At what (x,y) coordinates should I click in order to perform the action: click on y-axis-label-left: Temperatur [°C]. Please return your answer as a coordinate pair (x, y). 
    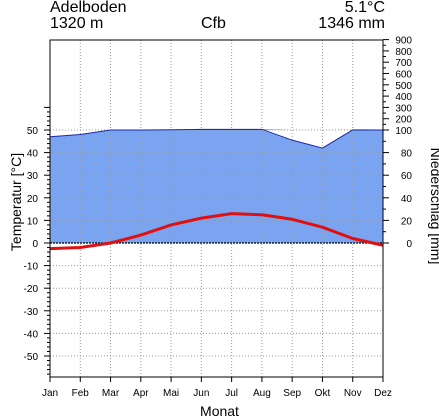
    Looking at the image, I should click on (16, 202).